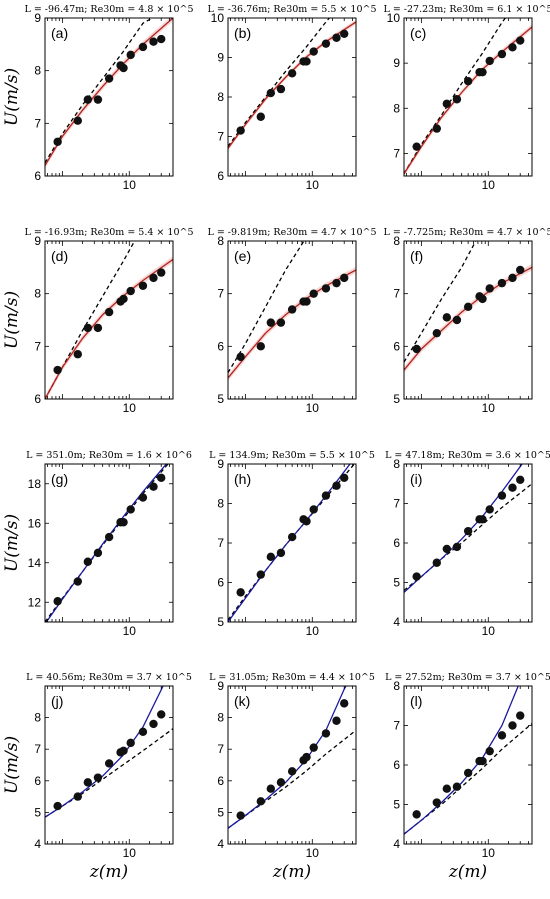  What do you see at coordinates (291, 872) in the screenshot?
I see `x-axis-label: z(m)` at bounding box center [291, 872].